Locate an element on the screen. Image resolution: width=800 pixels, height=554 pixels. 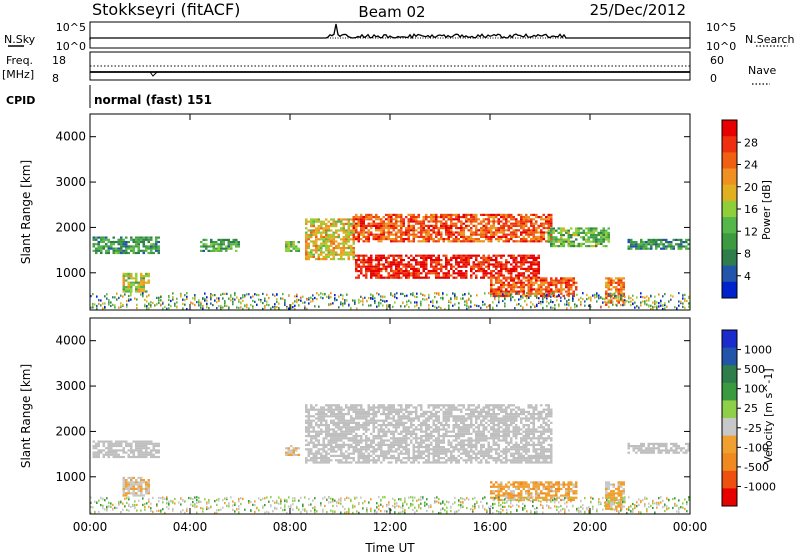
nsky-tick-top: 10^5 is located at coordinates (71, 27).